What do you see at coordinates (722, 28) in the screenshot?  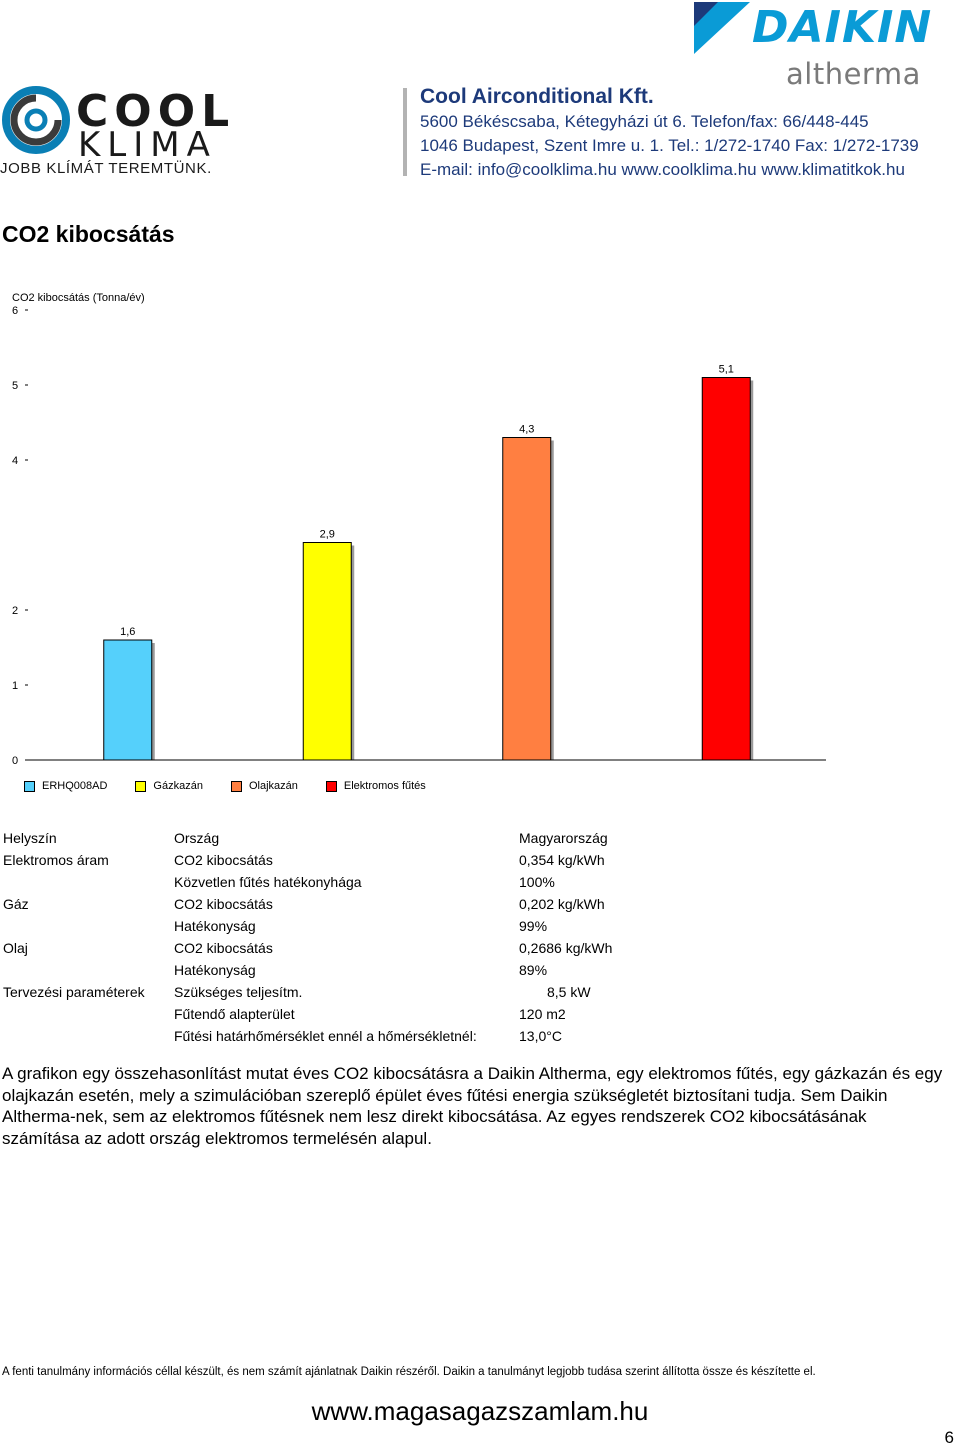 I see `daikin-triangle-icon` at bounding box center [722, 28].